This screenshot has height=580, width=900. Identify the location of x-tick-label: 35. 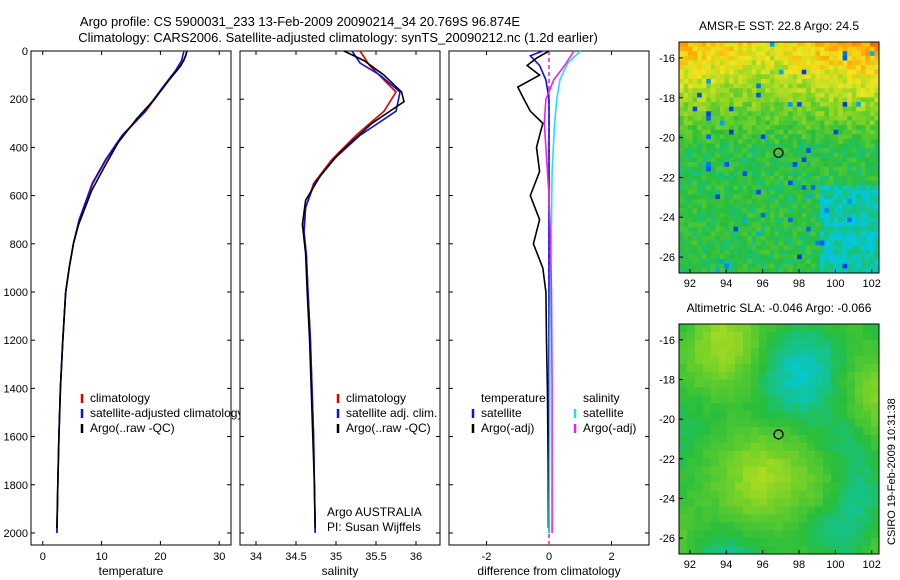
(336, 557).